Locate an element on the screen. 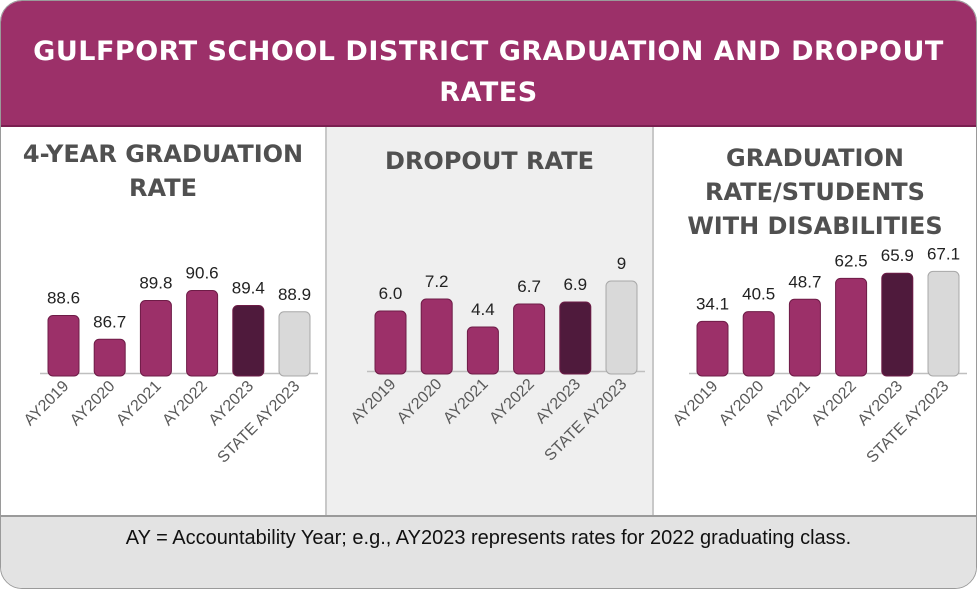 This screenshot has width=977, height=589. data-label: 6.0 is located at coordinates (391, 293).